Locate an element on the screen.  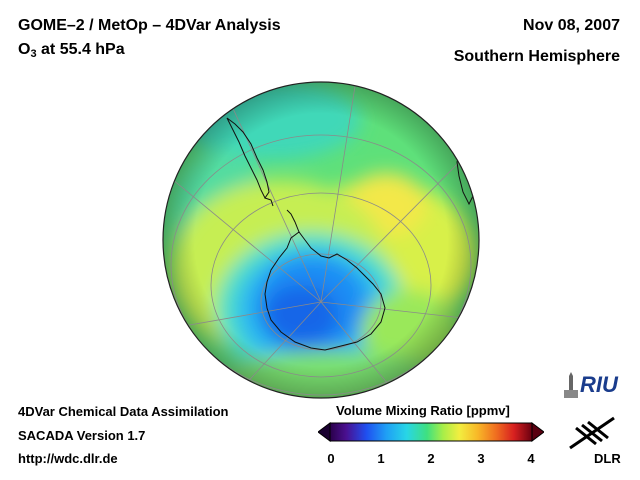
riu-logo-text: RIU is located at coordinates (599, 384).